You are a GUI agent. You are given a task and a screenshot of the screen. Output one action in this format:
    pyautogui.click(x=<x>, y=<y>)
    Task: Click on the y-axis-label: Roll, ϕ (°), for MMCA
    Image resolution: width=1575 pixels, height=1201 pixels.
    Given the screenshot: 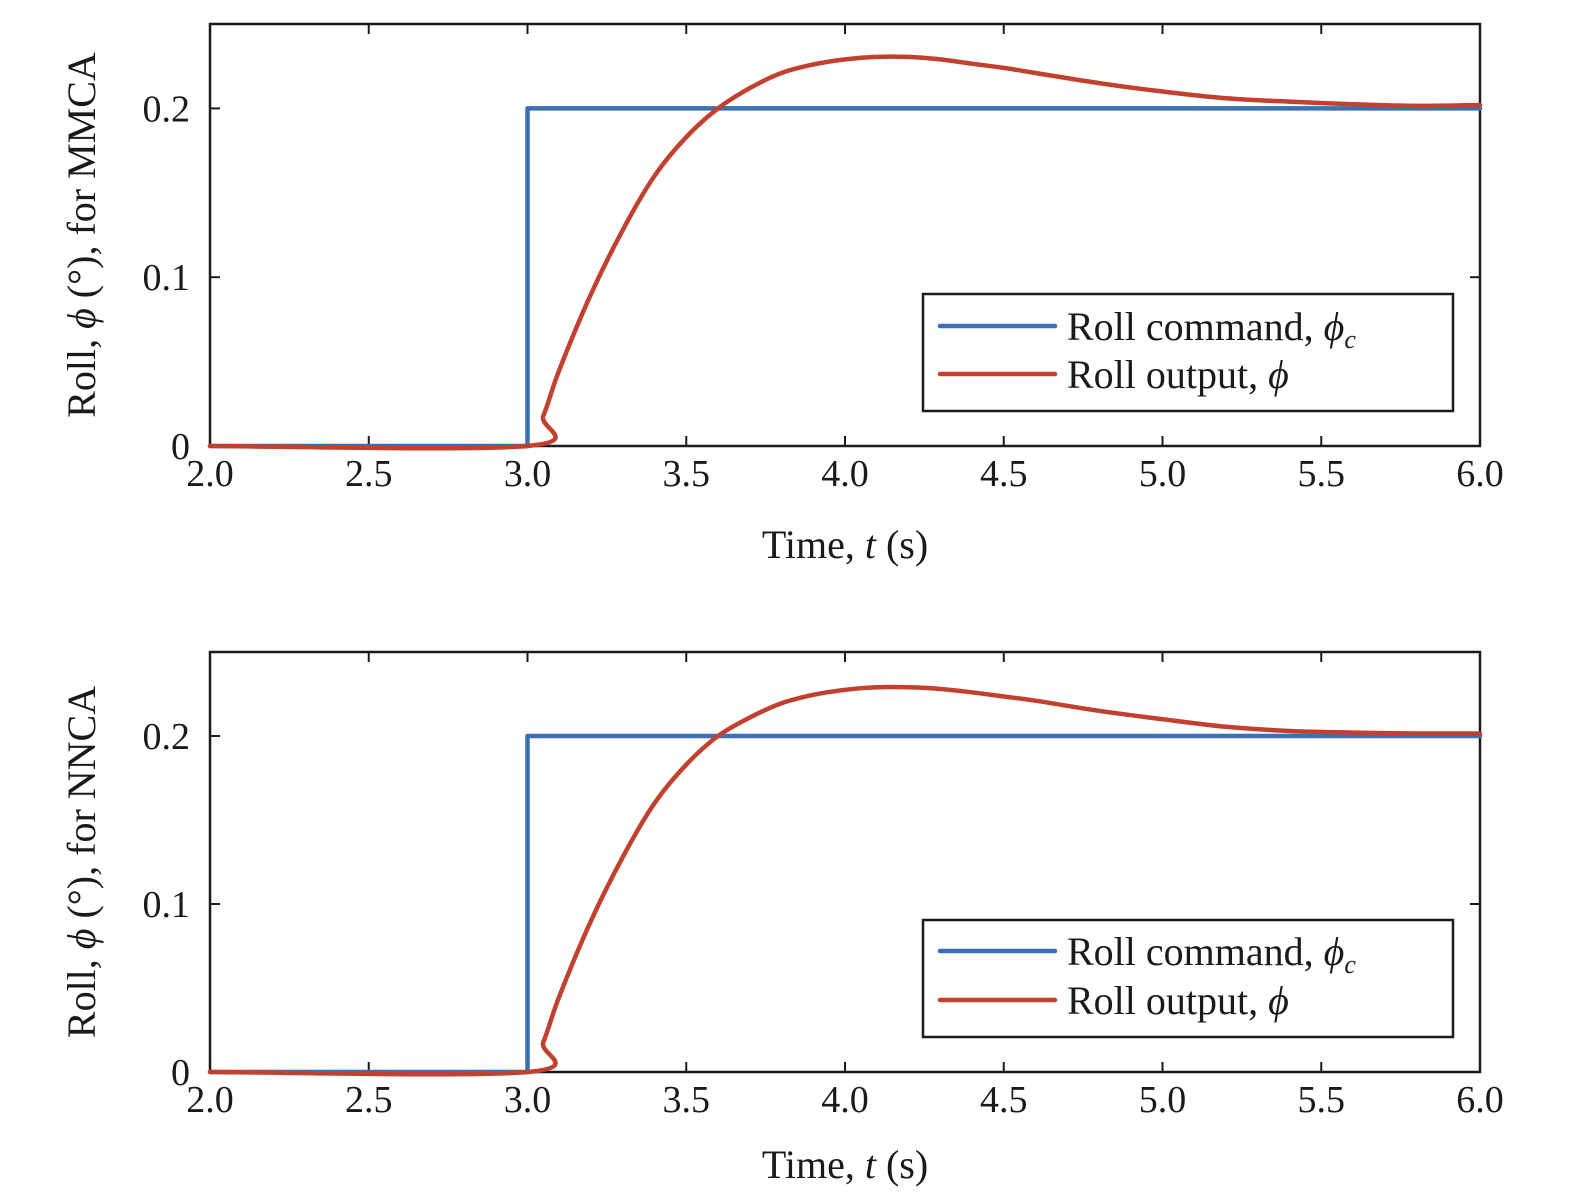 What is the action you would take?
    pyautogui.click(x=81, y=235)
    